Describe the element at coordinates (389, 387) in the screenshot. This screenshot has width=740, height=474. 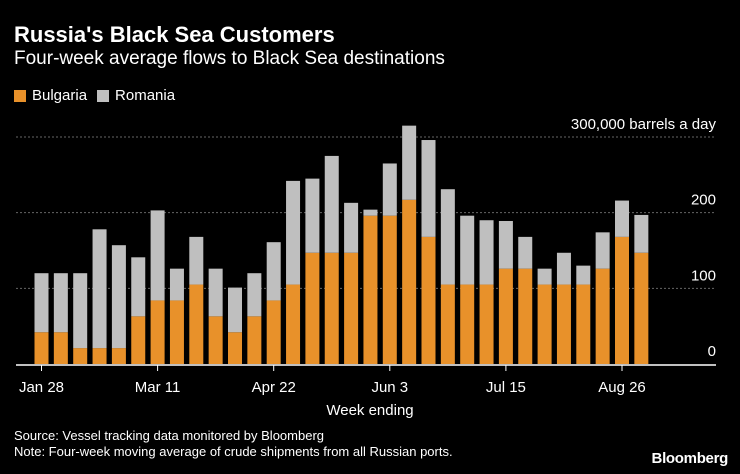
I see `x-tick-label-18: Jun 3` at that location.